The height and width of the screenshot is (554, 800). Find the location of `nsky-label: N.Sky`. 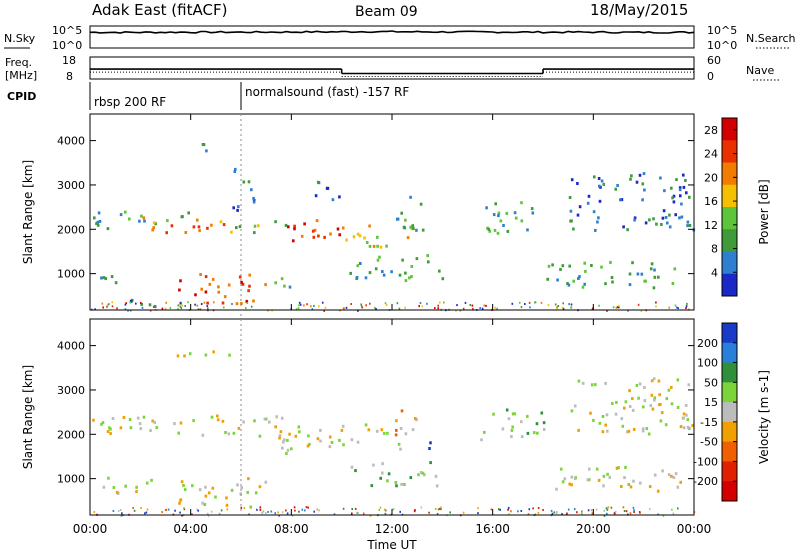

nsky-label: N.Sky is located at coordinates (20, 38).